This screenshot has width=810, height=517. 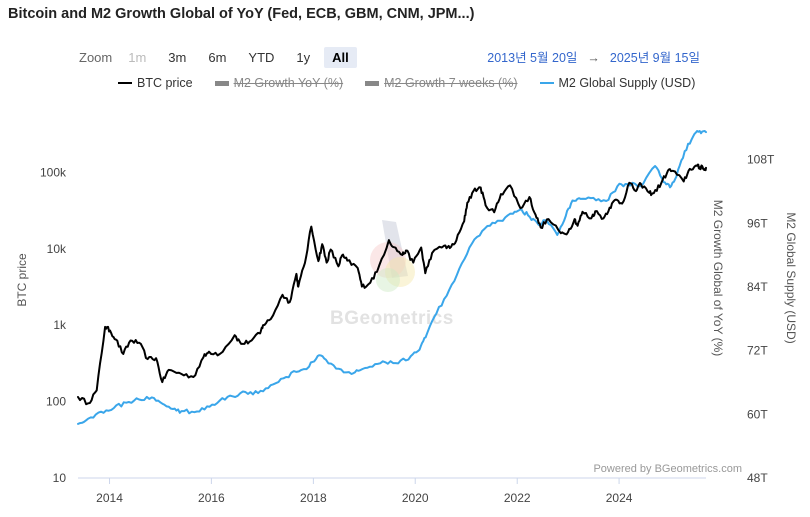 I want to click on x-tick-label-2024: 2024, so click(x=619, y=498).